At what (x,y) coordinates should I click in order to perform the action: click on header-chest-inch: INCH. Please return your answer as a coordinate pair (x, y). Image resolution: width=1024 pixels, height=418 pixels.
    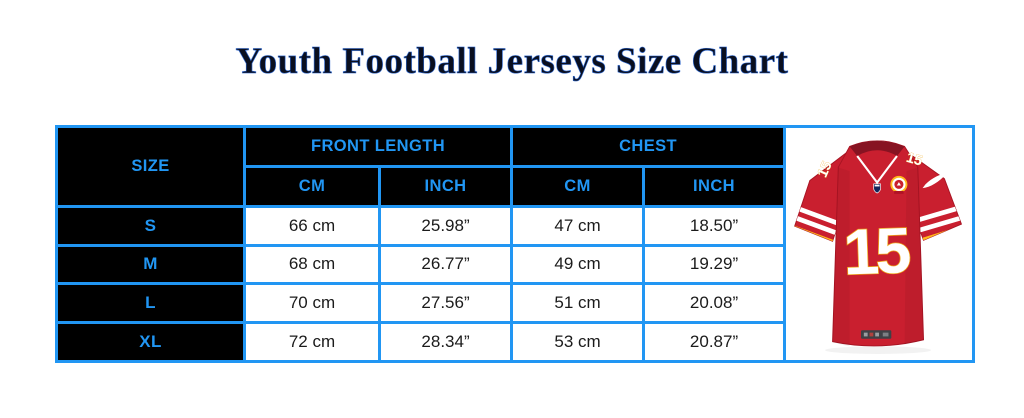
    Looking at the image, I should click on (714, 186).